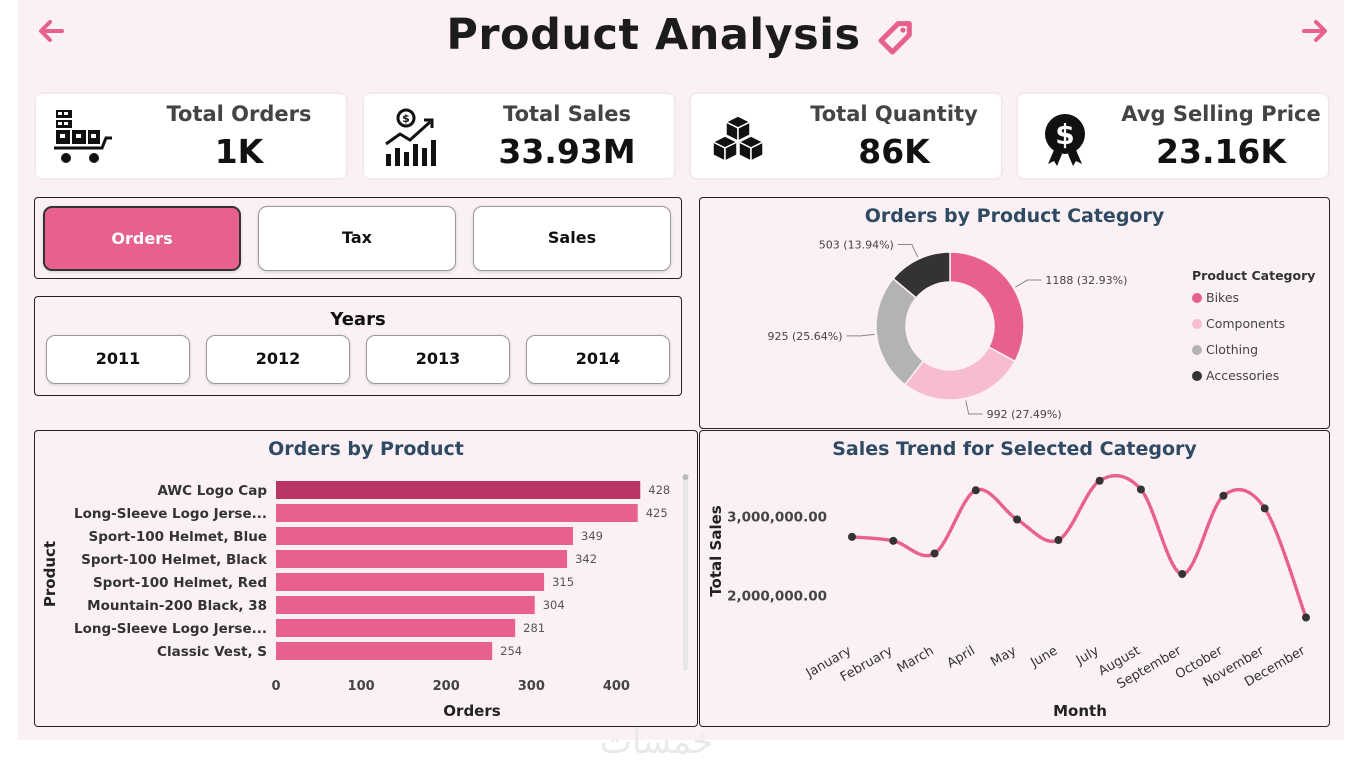 This screenshot has width=1366, height=768. Describe the element at coordinates (657, 513) in the screenshot. I see `bar-data-label: 425` at that location.